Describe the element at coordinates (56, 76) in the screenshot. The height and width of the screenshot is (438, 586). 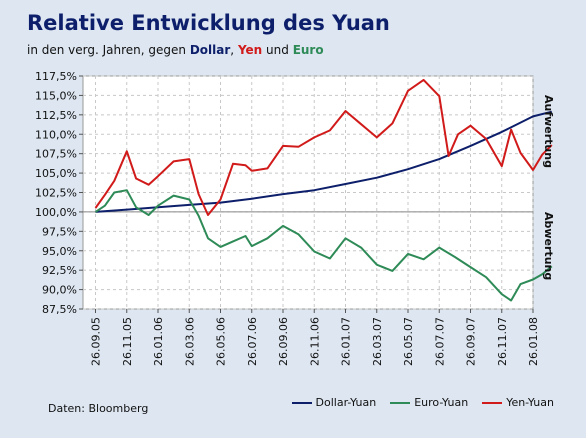
I see `y-tick-label: 117,5%` at that location.